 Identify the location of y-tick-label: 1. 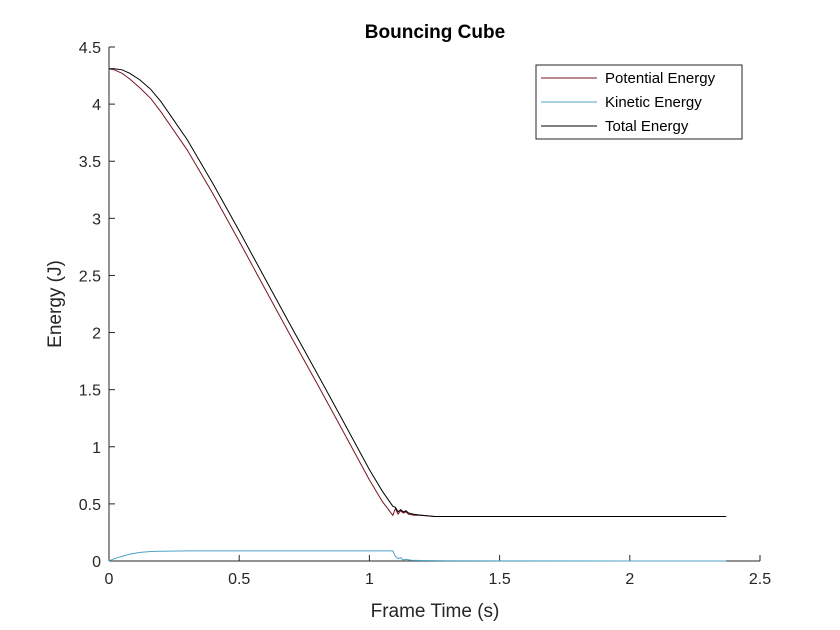
(96, 448).